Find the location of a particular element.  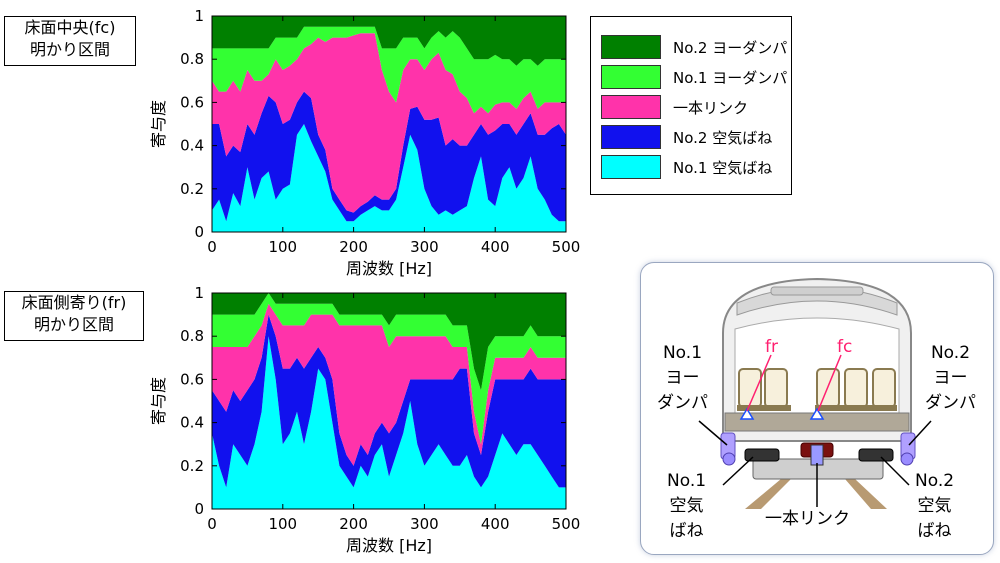

label-line: fr is located at coordinates (771, 347).